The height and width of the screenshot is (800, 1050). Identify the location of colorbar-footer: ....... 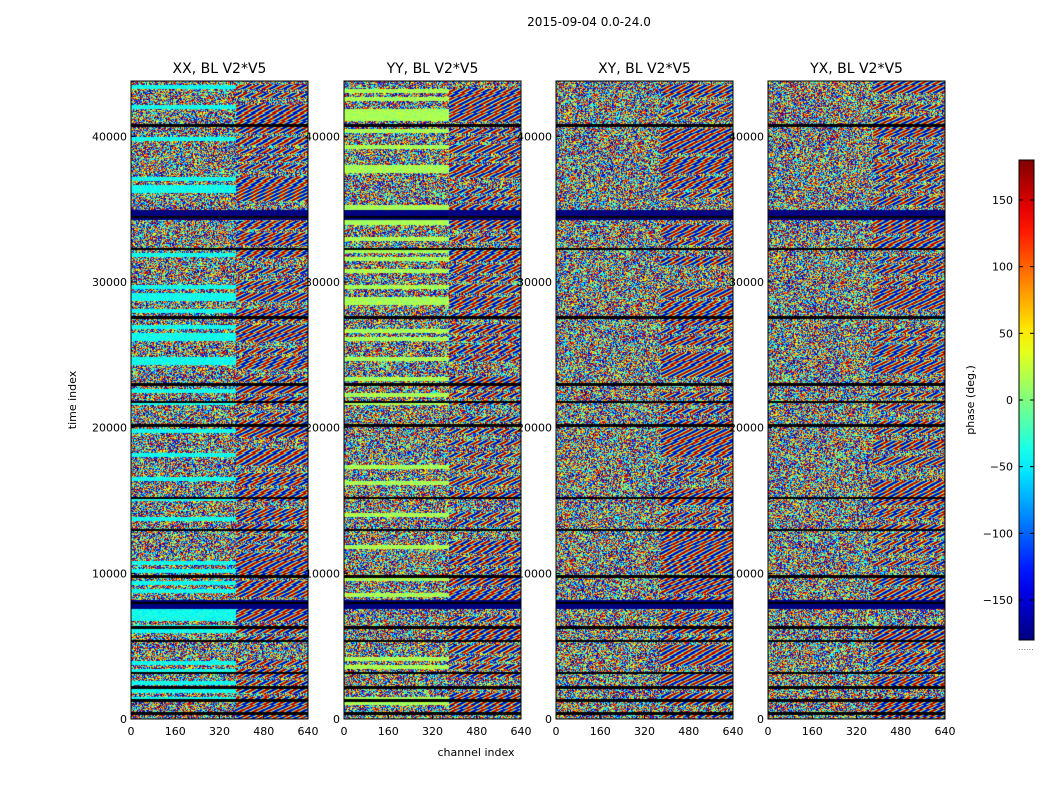
(1025, 647).